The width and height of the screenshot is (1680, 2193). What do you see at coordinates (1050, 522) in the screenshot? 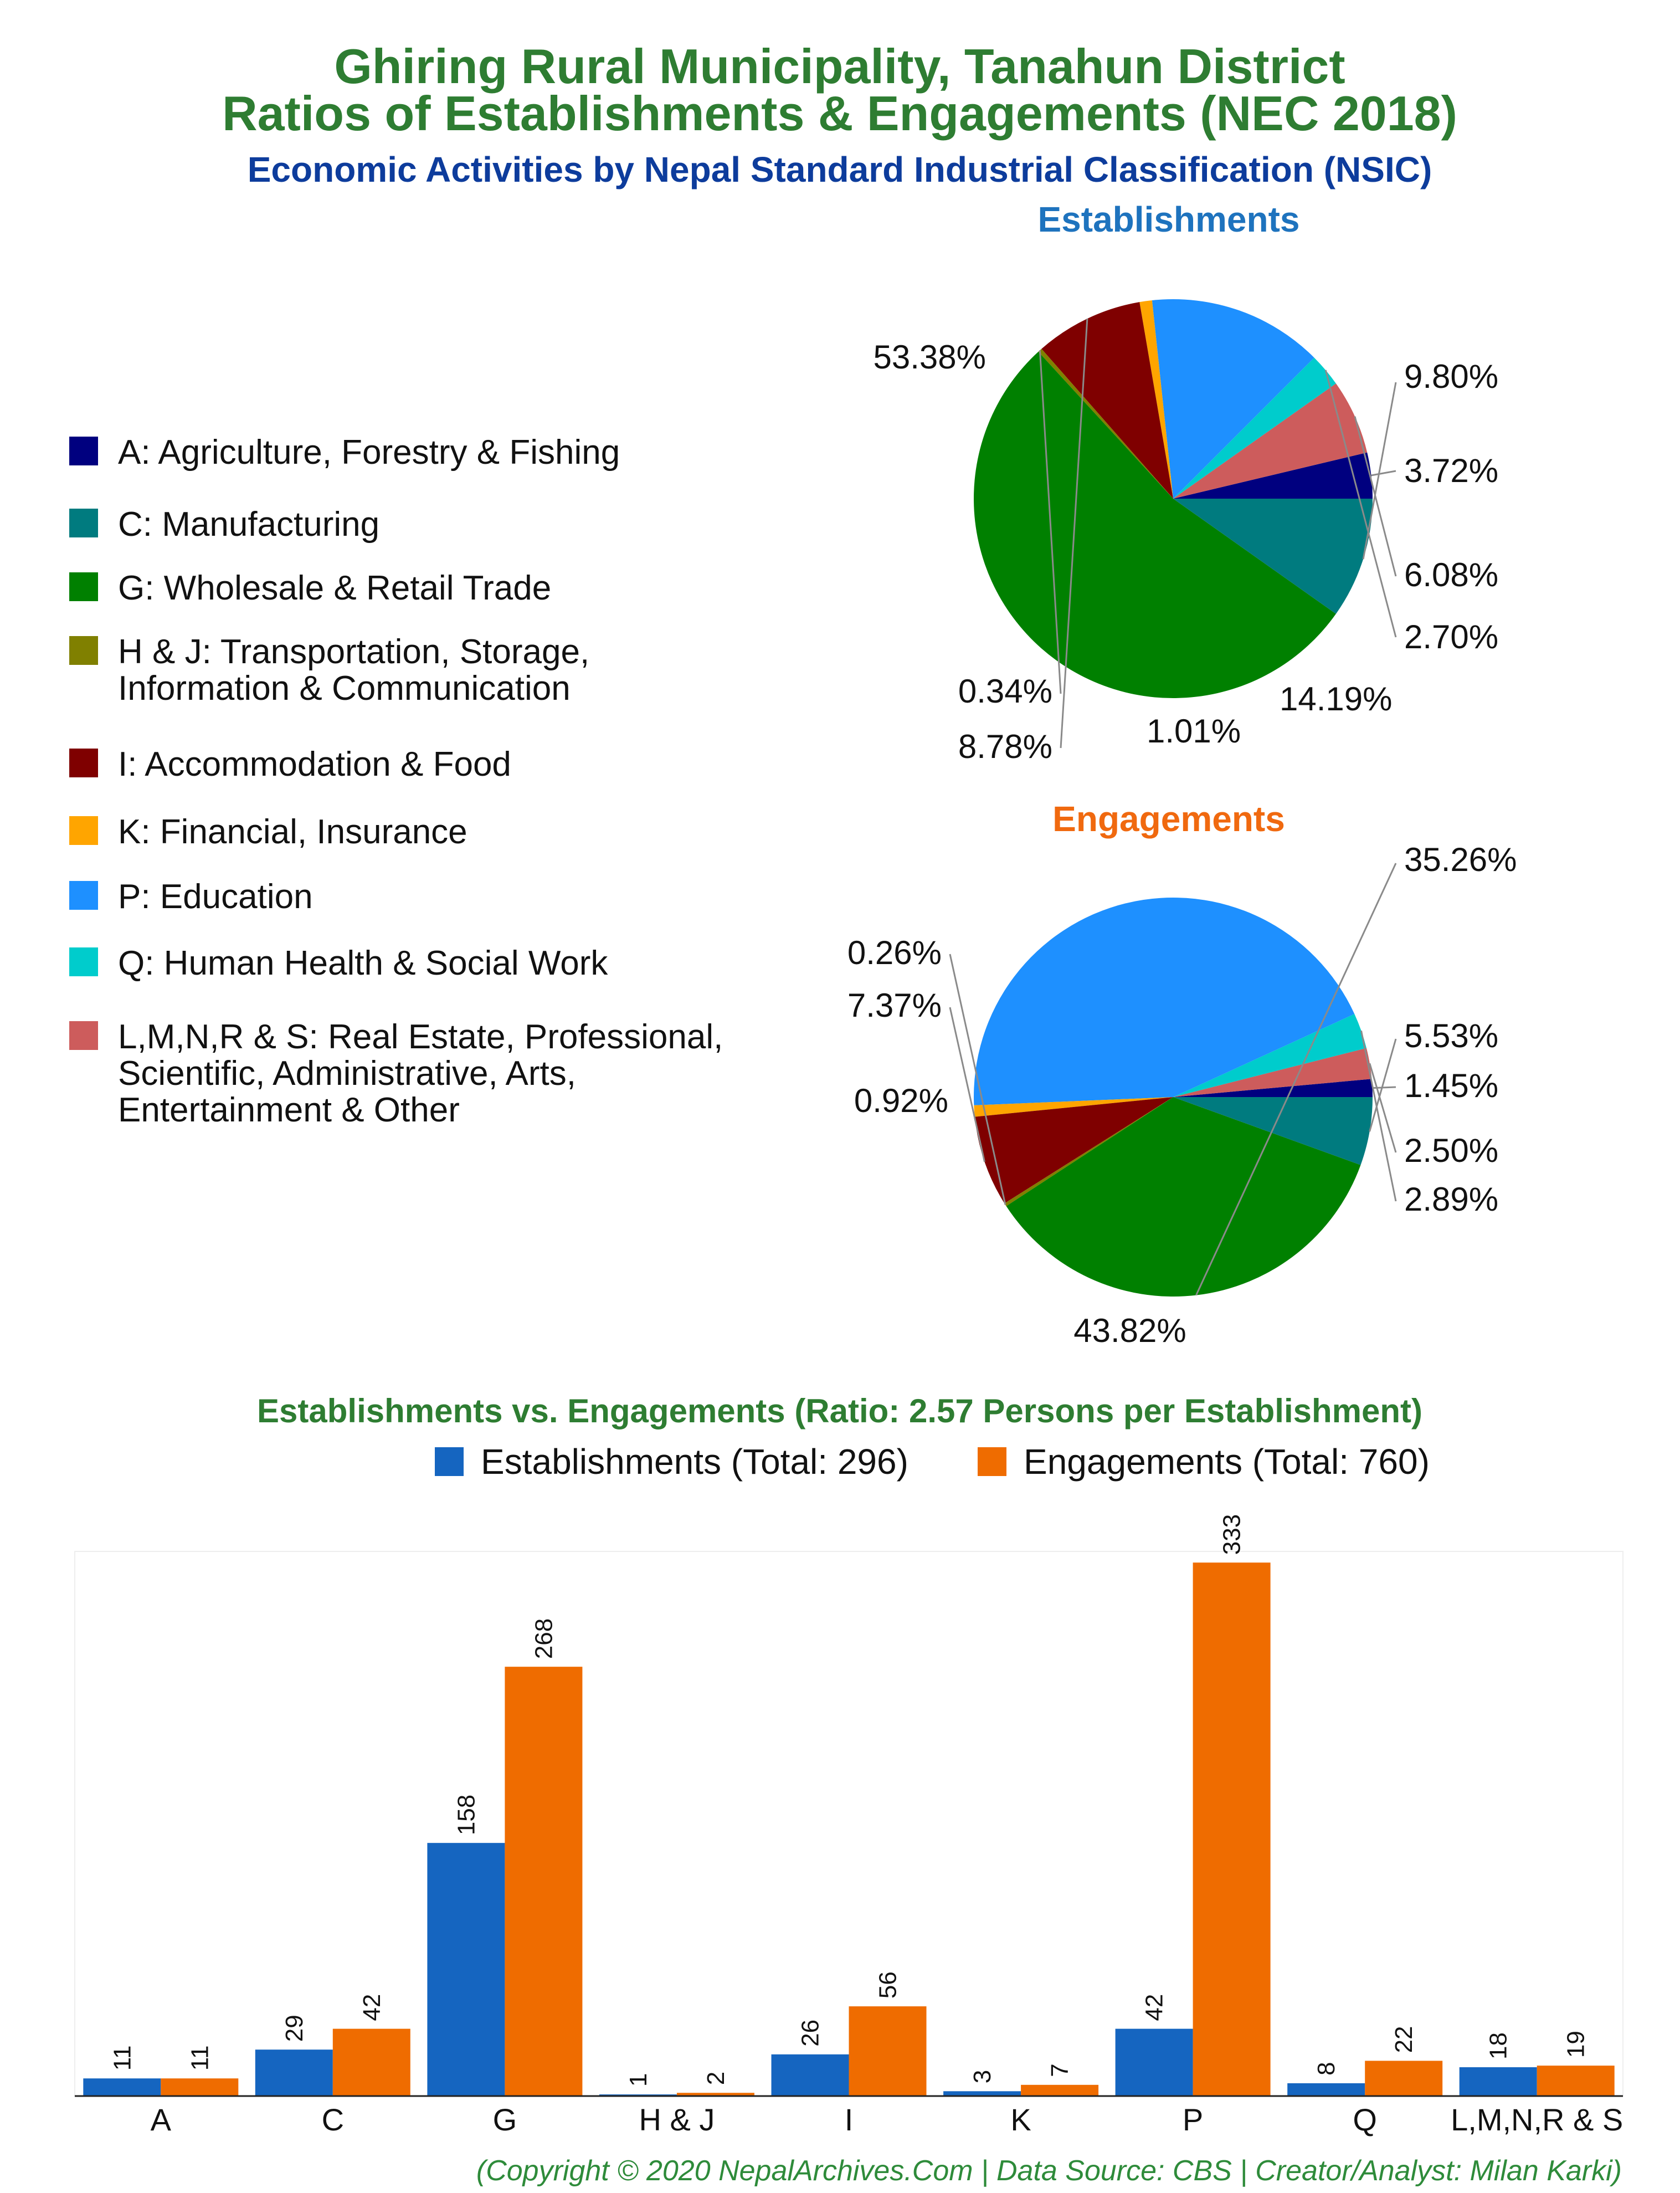
I see `establishments-leader-hj` at bounding box center [1050, 522].